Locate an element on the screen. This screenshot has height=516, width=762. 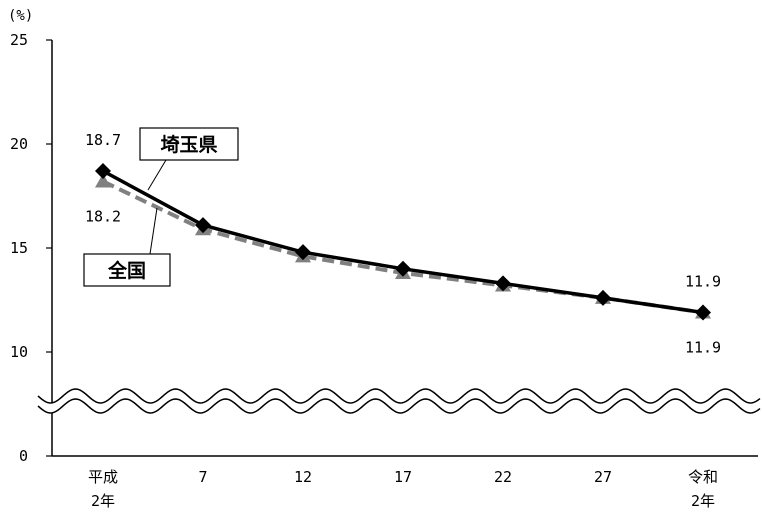
callout-national: 全国 is located at coordinates (127, 247).